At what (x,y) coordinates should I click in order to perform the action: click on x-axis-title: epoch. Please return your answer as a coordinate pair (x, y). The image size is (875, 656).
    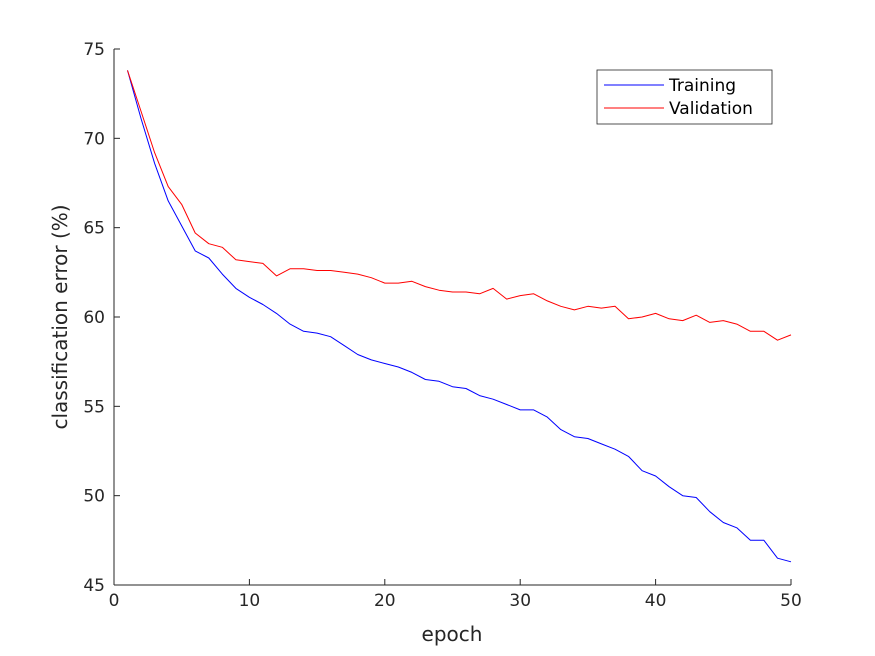
    Looking at the image, I should click on (452, 634).